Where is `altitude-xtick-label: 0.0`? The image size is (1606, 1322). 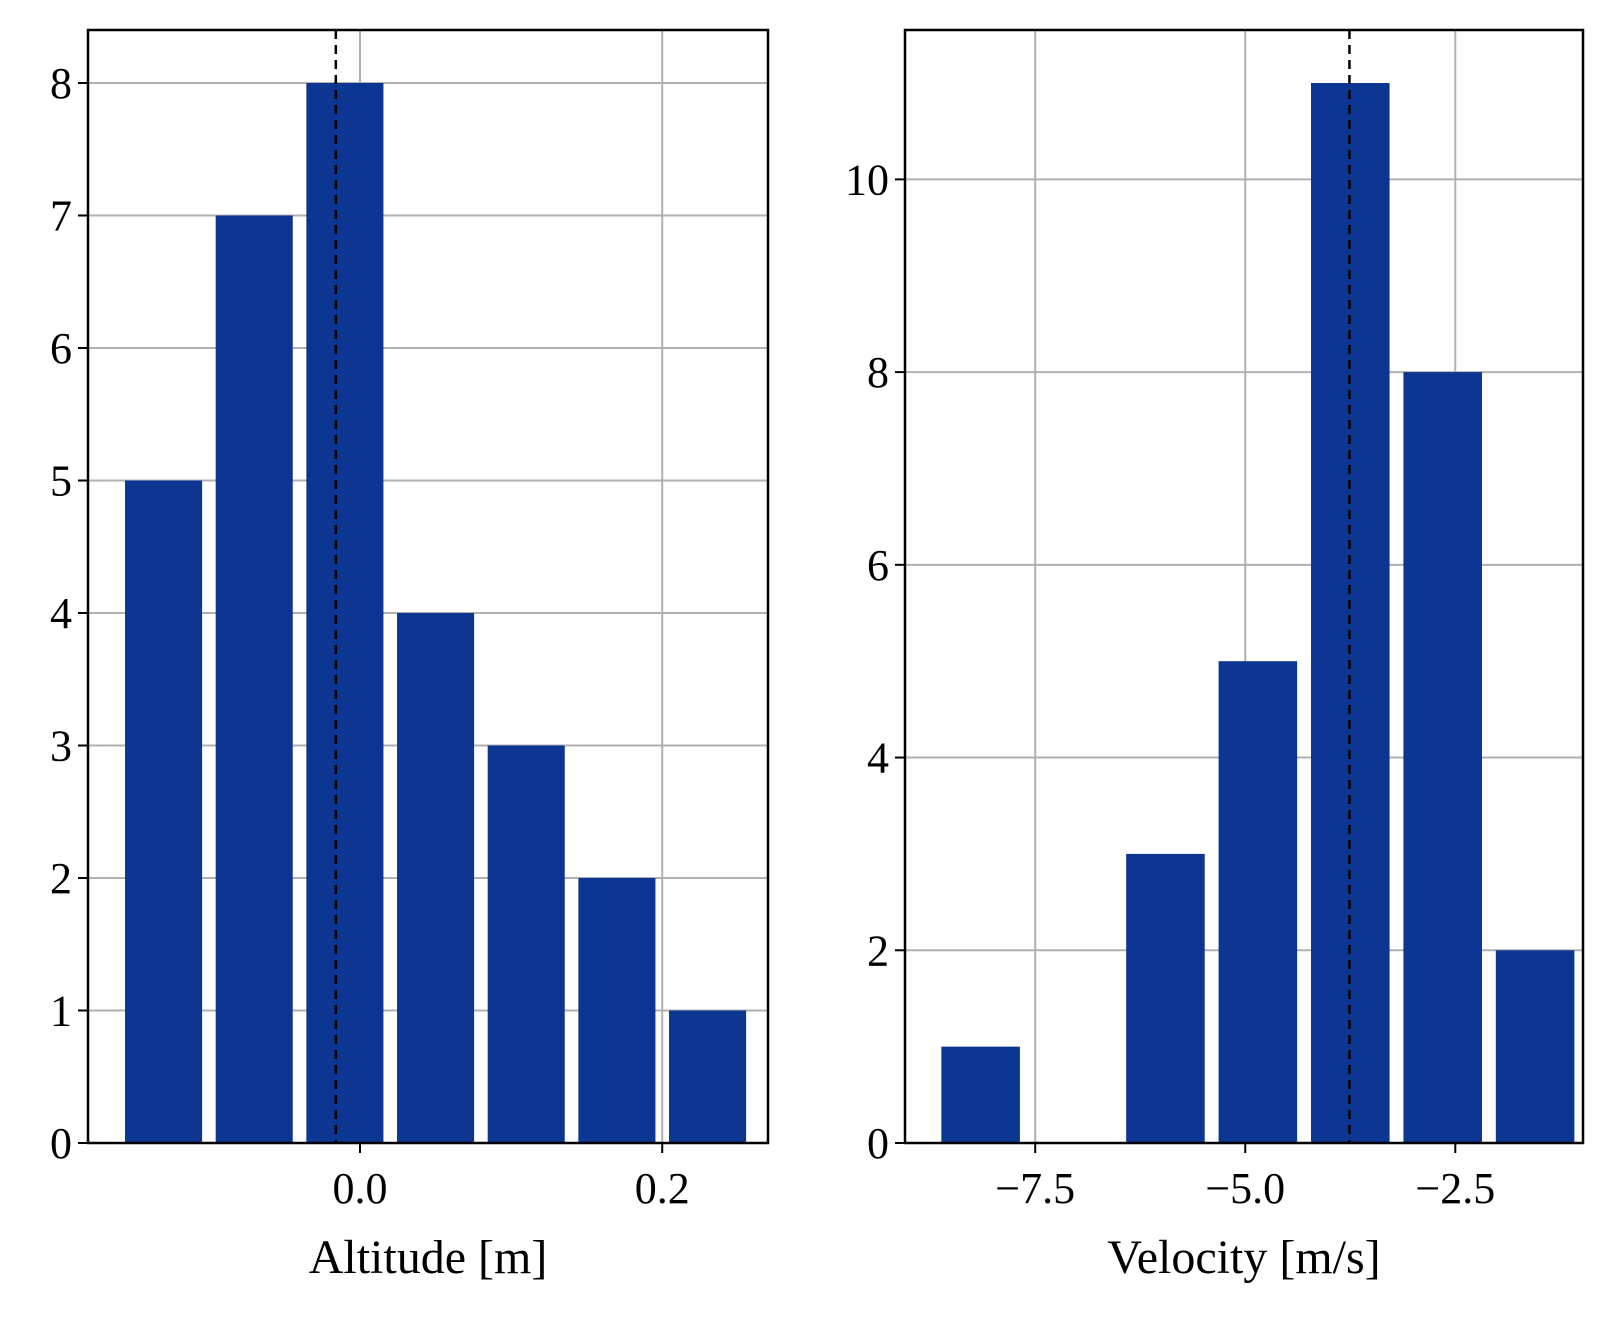 altitude-xtick-label: 0.0 is located at coordinates (360, 1188).